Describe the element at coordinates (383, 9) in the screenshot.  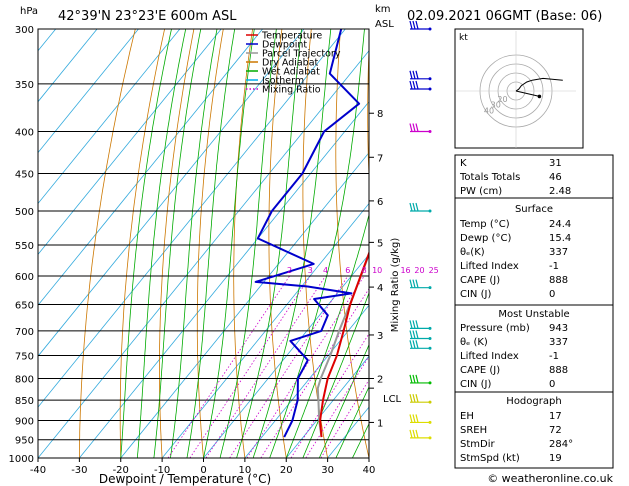
I see `km-unit-label: km` at that location.